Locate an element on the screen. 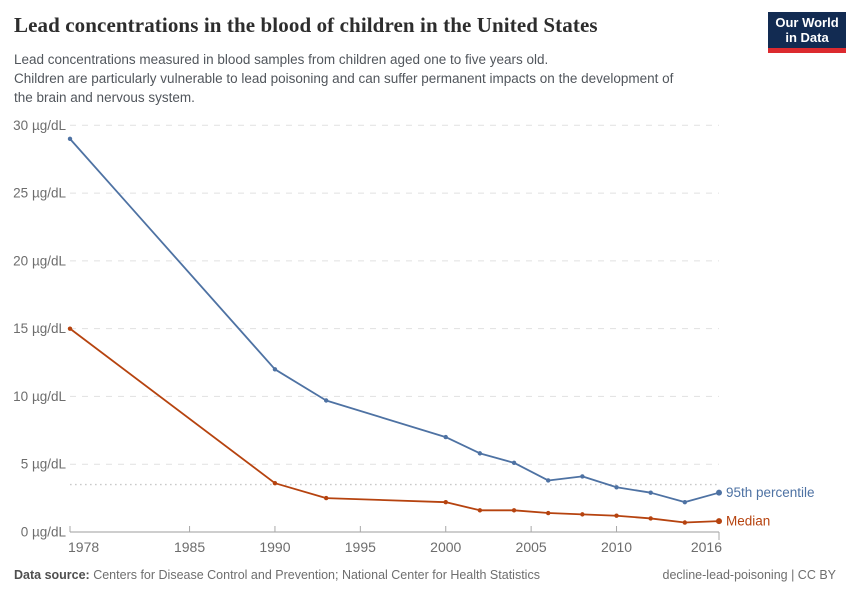 The image size is (850, 600). y-axis-tick-label: 25 µg/dL is located at coordinates (39, 193).